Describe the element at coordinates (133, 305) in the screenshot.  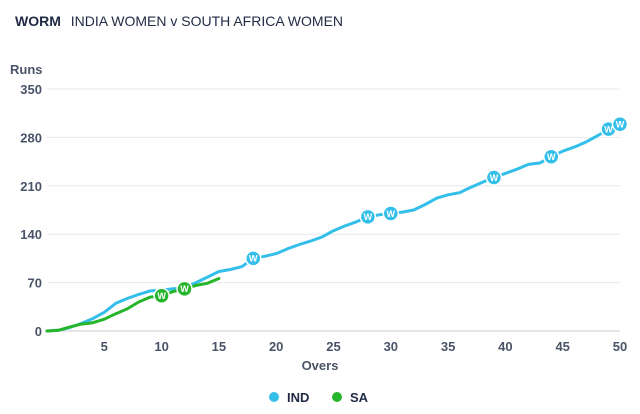
I see `series-line-sa` at that location.